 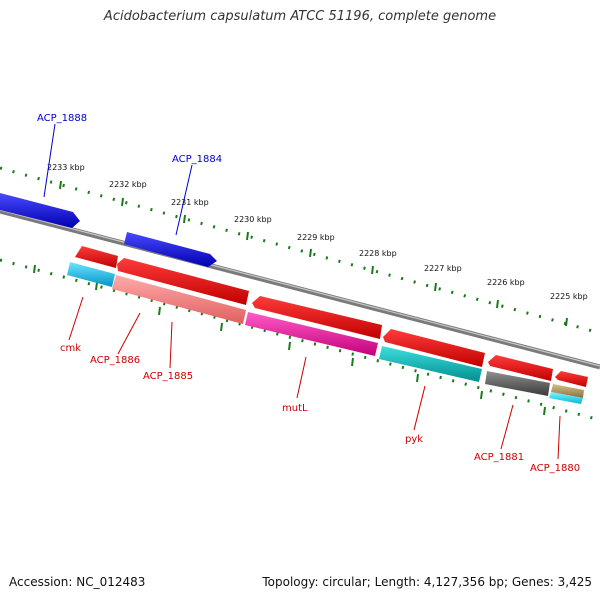 What do you see at coordinates (66, 167) in the screenshot?
I see `tick-label: 2233 kbp` at bounding box center [66, 167].